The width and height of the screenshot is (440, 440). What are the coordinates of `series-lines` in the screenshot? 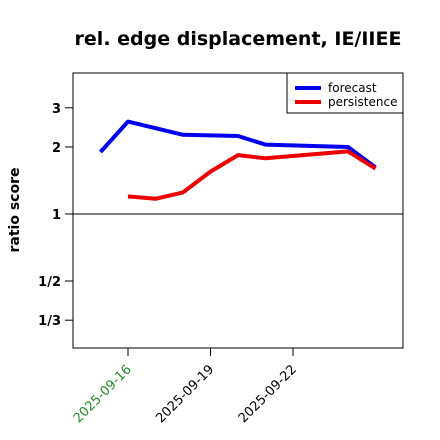 It's located at (238, 160).